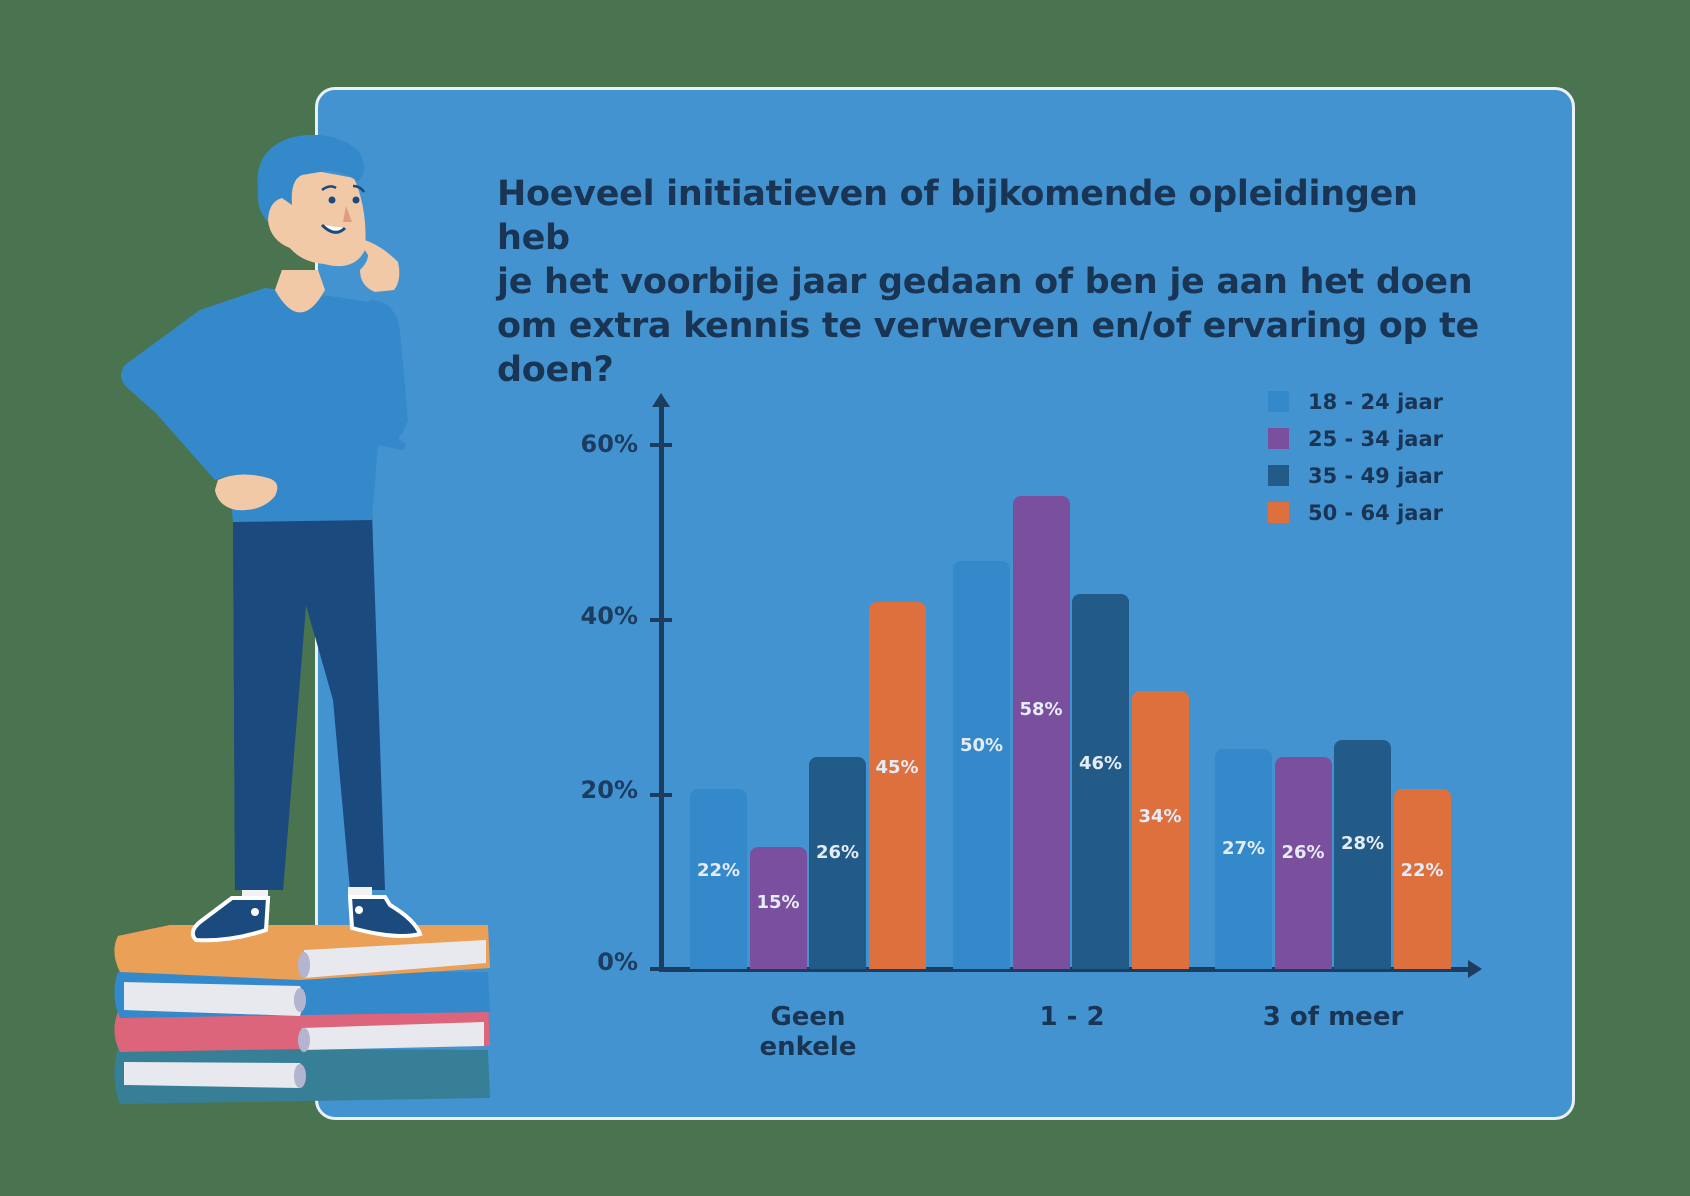 The height and width of the screenshot is (1196, 1690). I want to click on bar: 15%, so click(778, 908).